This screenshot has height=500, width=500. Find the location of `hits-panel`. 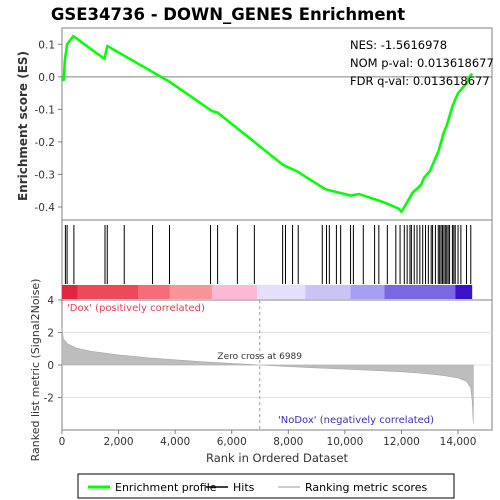

hits-panel is located at coordinates (277, 260).